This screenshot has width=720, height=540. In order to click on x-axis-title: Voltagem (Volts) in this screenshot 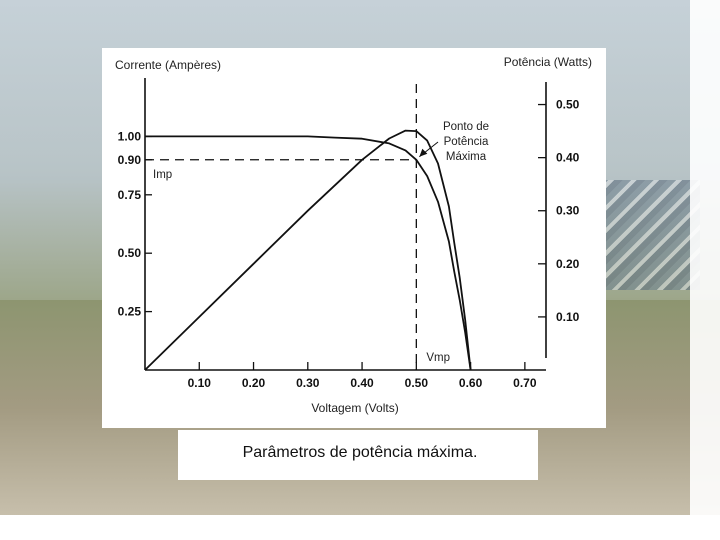, I will do `click(354, 408)`.